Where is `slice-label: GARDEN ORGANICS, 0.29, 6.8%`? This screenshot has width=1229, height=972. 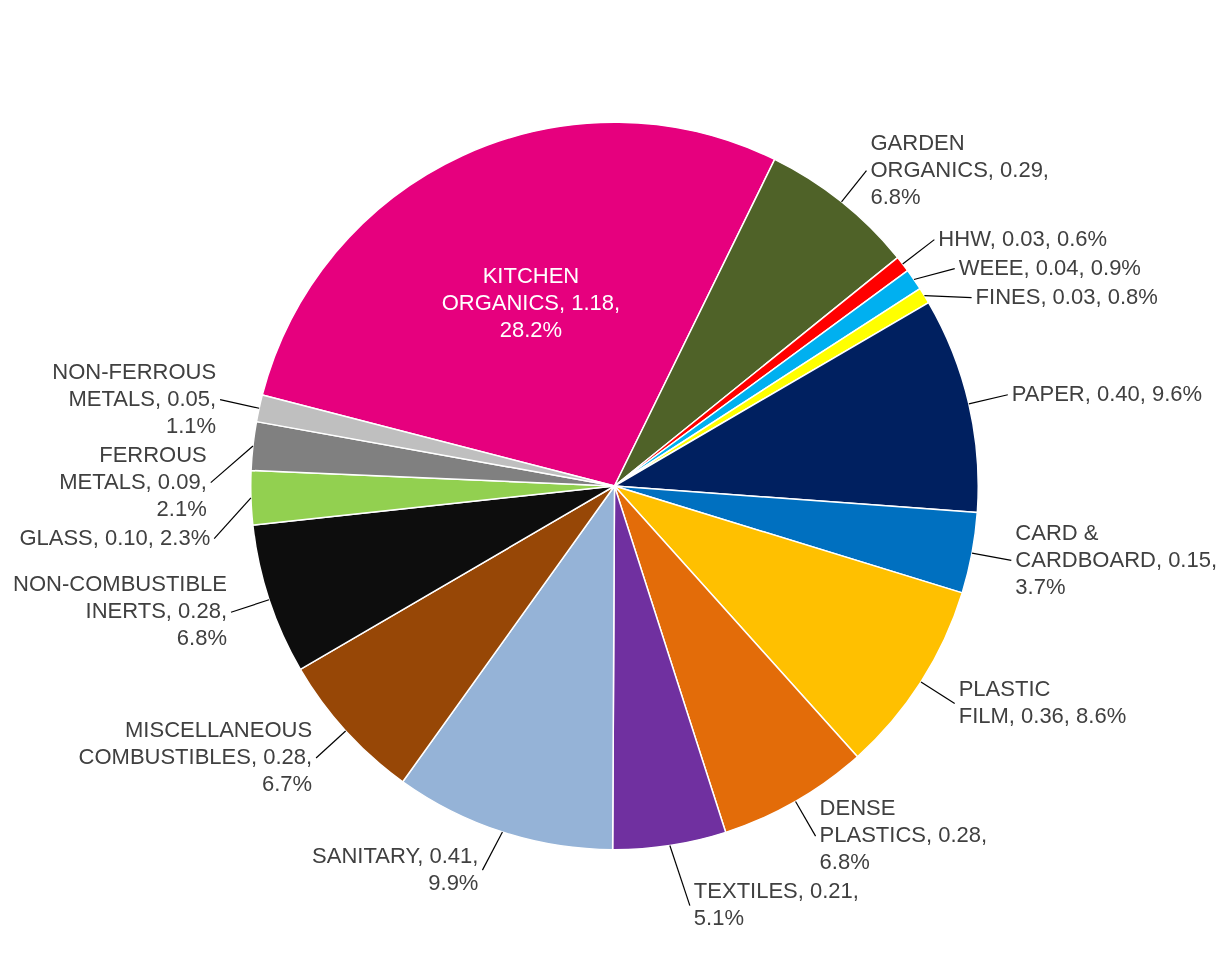
slice-label: GARDEN ORGANICS, 0.29, 6.8% is located at coordinates (959, 169).